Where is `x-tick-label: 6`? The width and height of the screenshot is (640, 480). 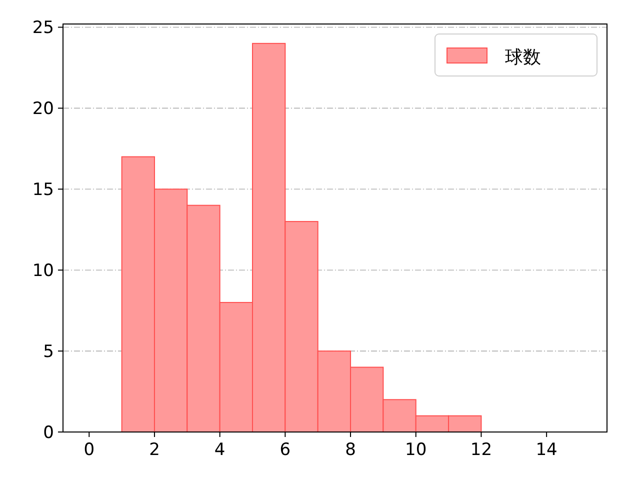 x-tick-label: 6 is located at coordinates (285, 450).